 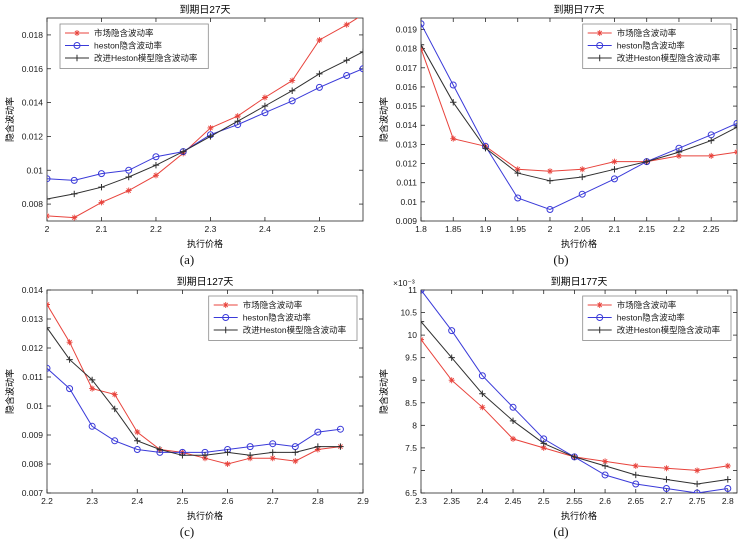 What do you see at coordinates (187, 531) in the screenshot?
I see `caption-c: (c)` at bounding box center [187, 531].